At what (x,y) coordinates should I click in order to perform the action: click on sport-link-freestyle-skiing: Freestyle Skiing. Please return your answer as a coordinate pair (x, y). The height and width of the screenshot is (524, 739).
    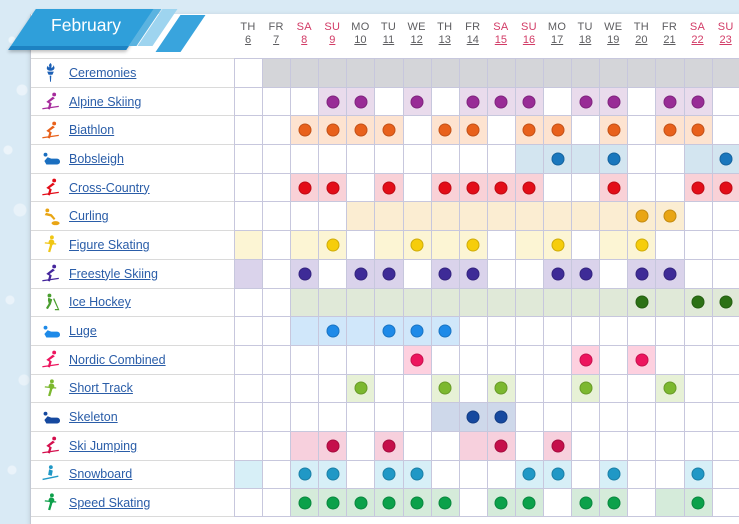
    Looking at the image, I should click on (113, 273).